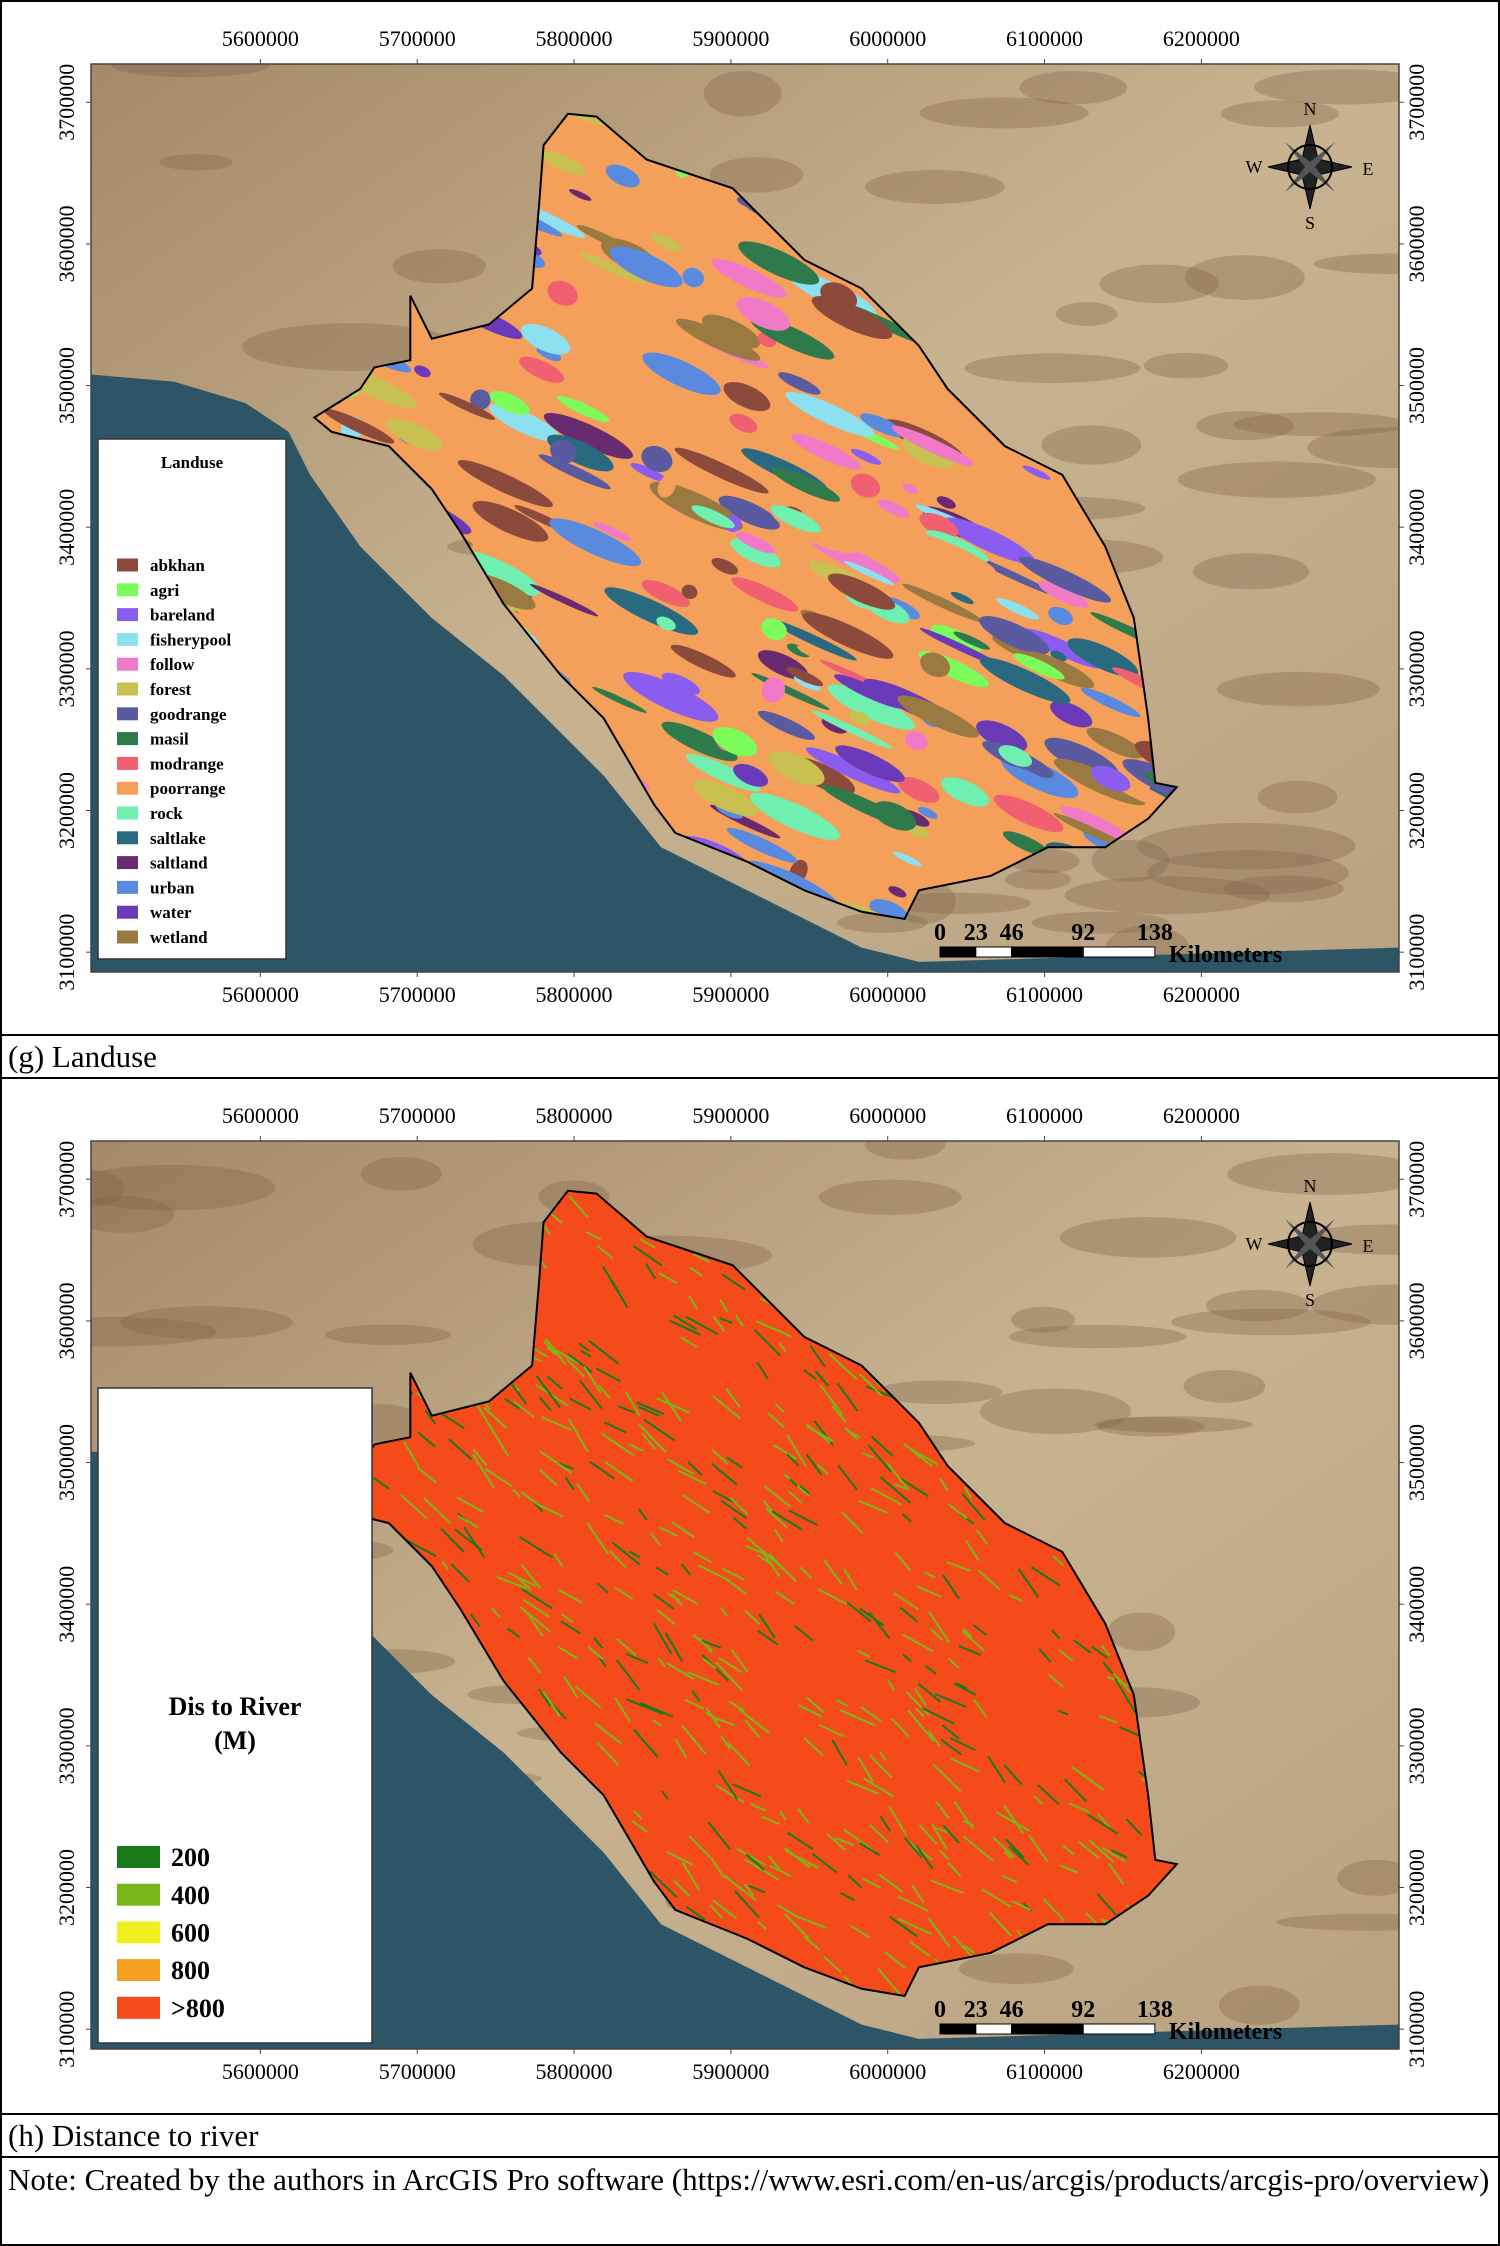 The image size is (1500, 2246). What do you see at coordinates (172, 664) in the screenshot?
I see `legend-label: follow` at bounding box center [172, 664].